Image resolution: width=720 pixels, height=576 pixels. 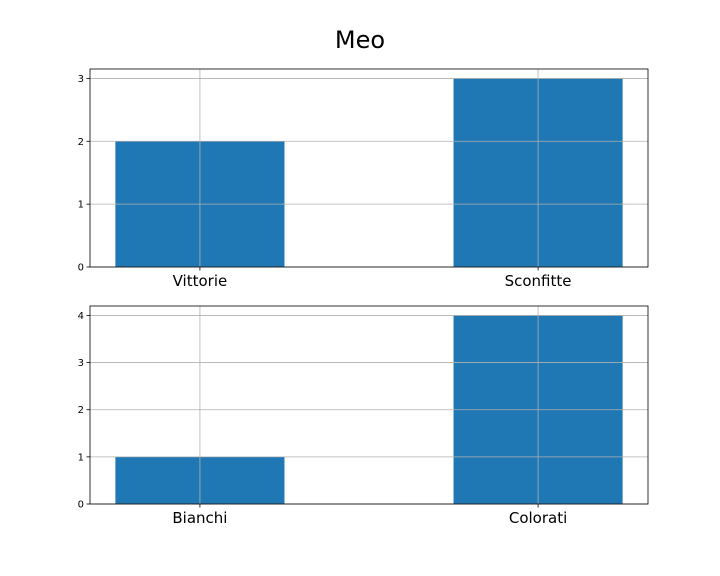 What do you see at coordinates (81, 316) in the screenshot?
I see `ytick-label: 4` at bounding box center [81, 316].